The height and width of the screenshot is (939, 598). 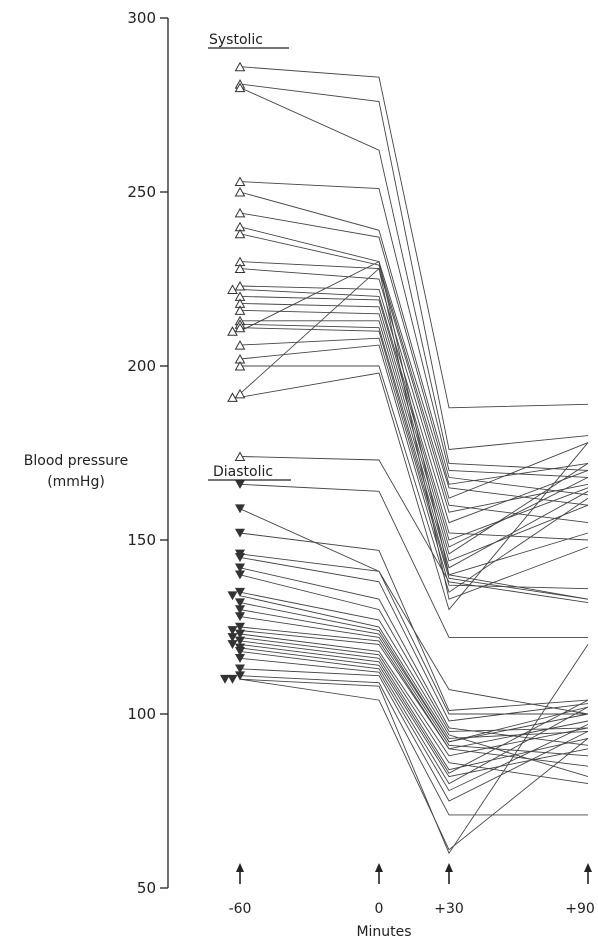 I want to click on x-tick-label-0: -60, so click(x=240, y=909).